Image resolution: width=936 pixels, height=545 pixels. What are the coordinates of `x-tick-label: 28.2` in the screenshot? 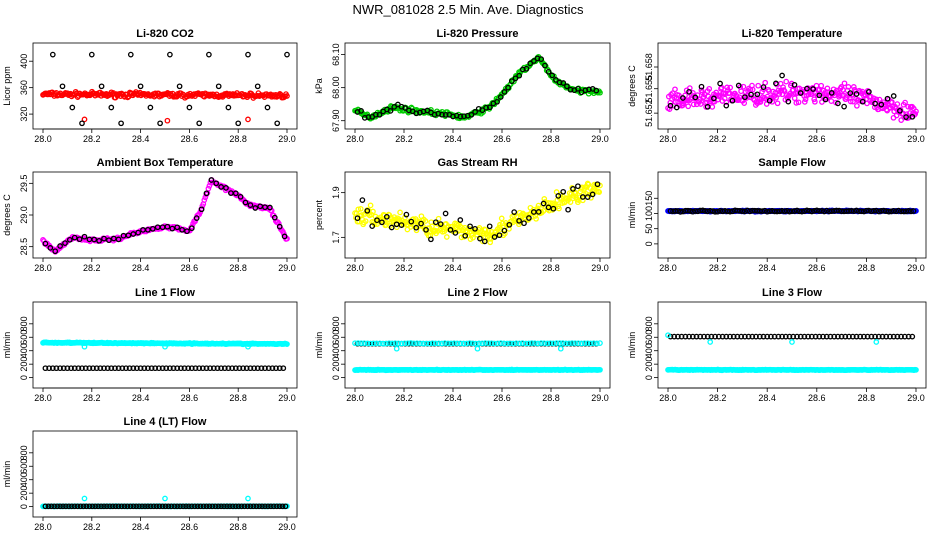 It's located at (92, 139).